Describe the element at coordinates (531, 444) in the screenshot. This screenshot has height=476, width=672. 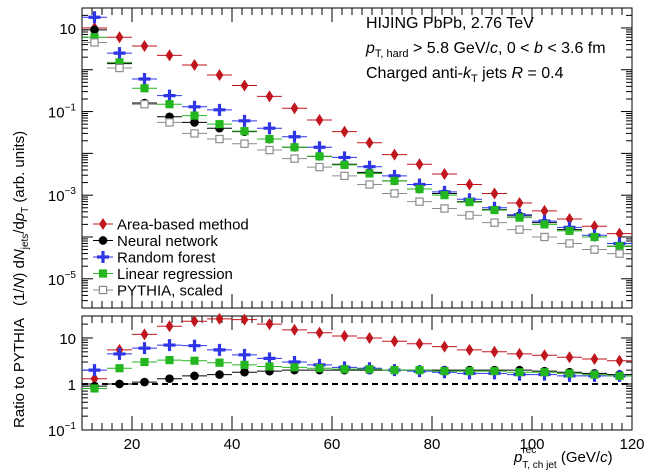
I see `x-tick-label: 100` at that location.